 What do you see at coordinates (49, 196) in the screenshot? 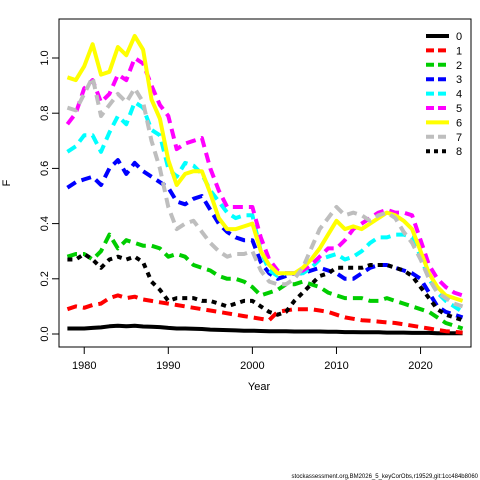
I see `y-axis-ticks: 0.0 0.2 0.4 0.6 0.8 1.0` at bounding box center [49, 196].